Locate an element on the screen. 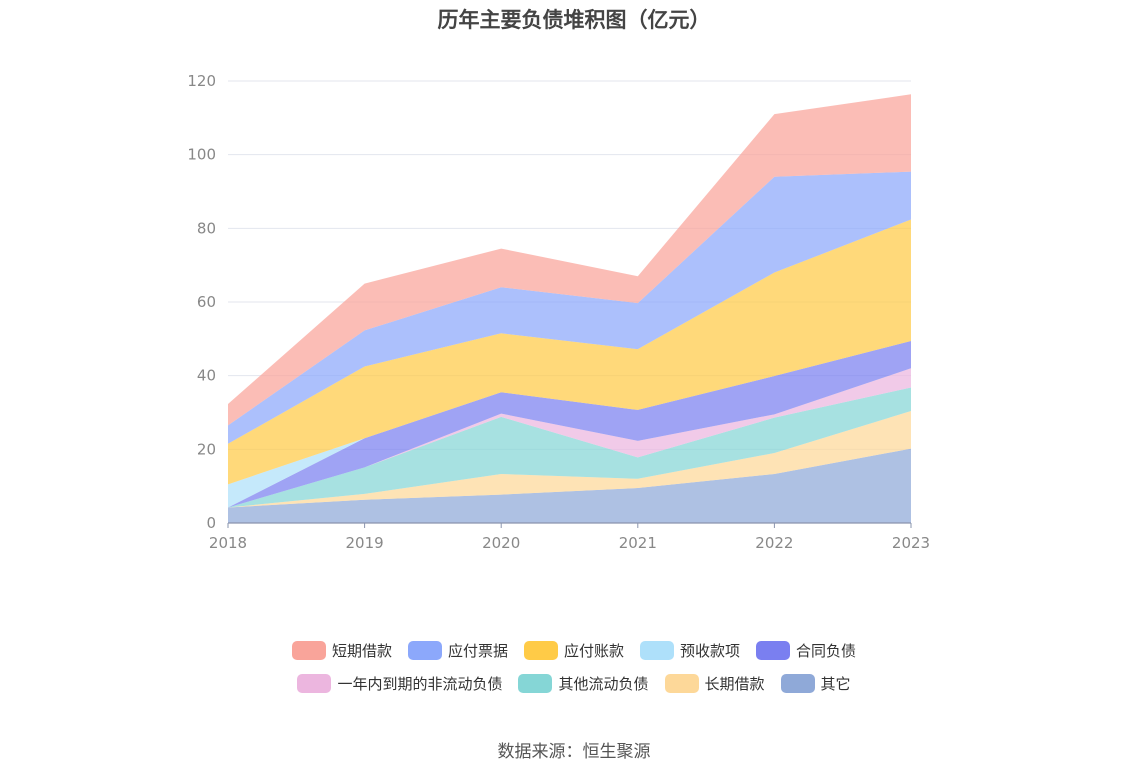 The image size is (1148, 776). y-tick-label: 100 is located at coordinates (201, 155).